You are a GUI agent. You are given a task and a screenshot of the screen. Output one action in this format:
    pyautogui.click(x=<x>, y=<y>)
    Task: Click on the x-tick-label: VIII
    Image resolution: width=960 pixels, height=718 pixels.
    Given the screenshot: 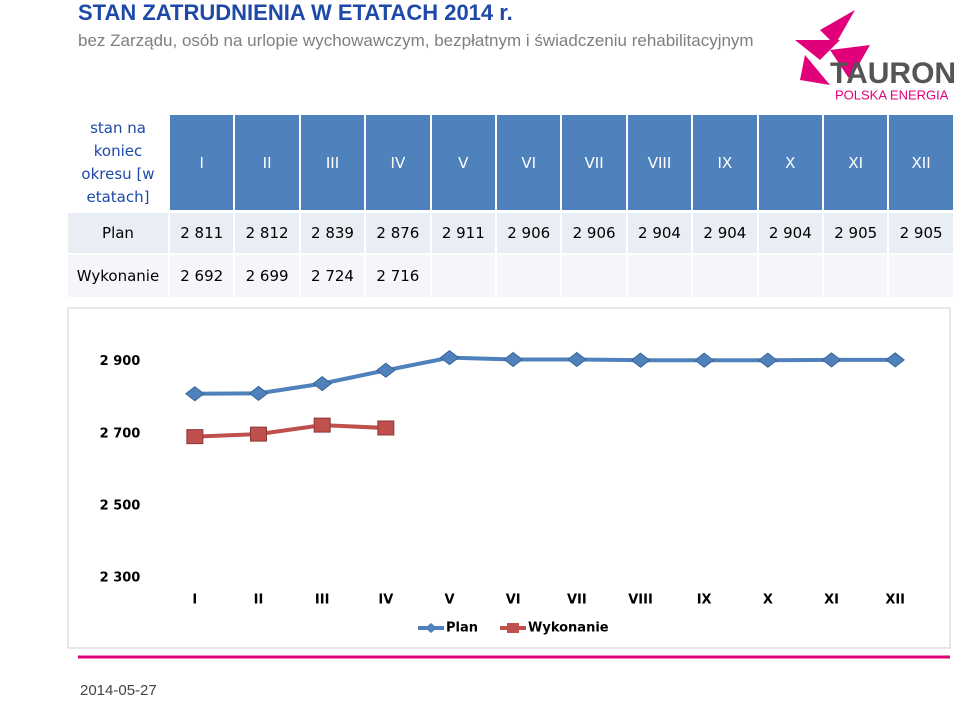 What is the action you would take?
    pyautogui.click(x=640, y=600)
    